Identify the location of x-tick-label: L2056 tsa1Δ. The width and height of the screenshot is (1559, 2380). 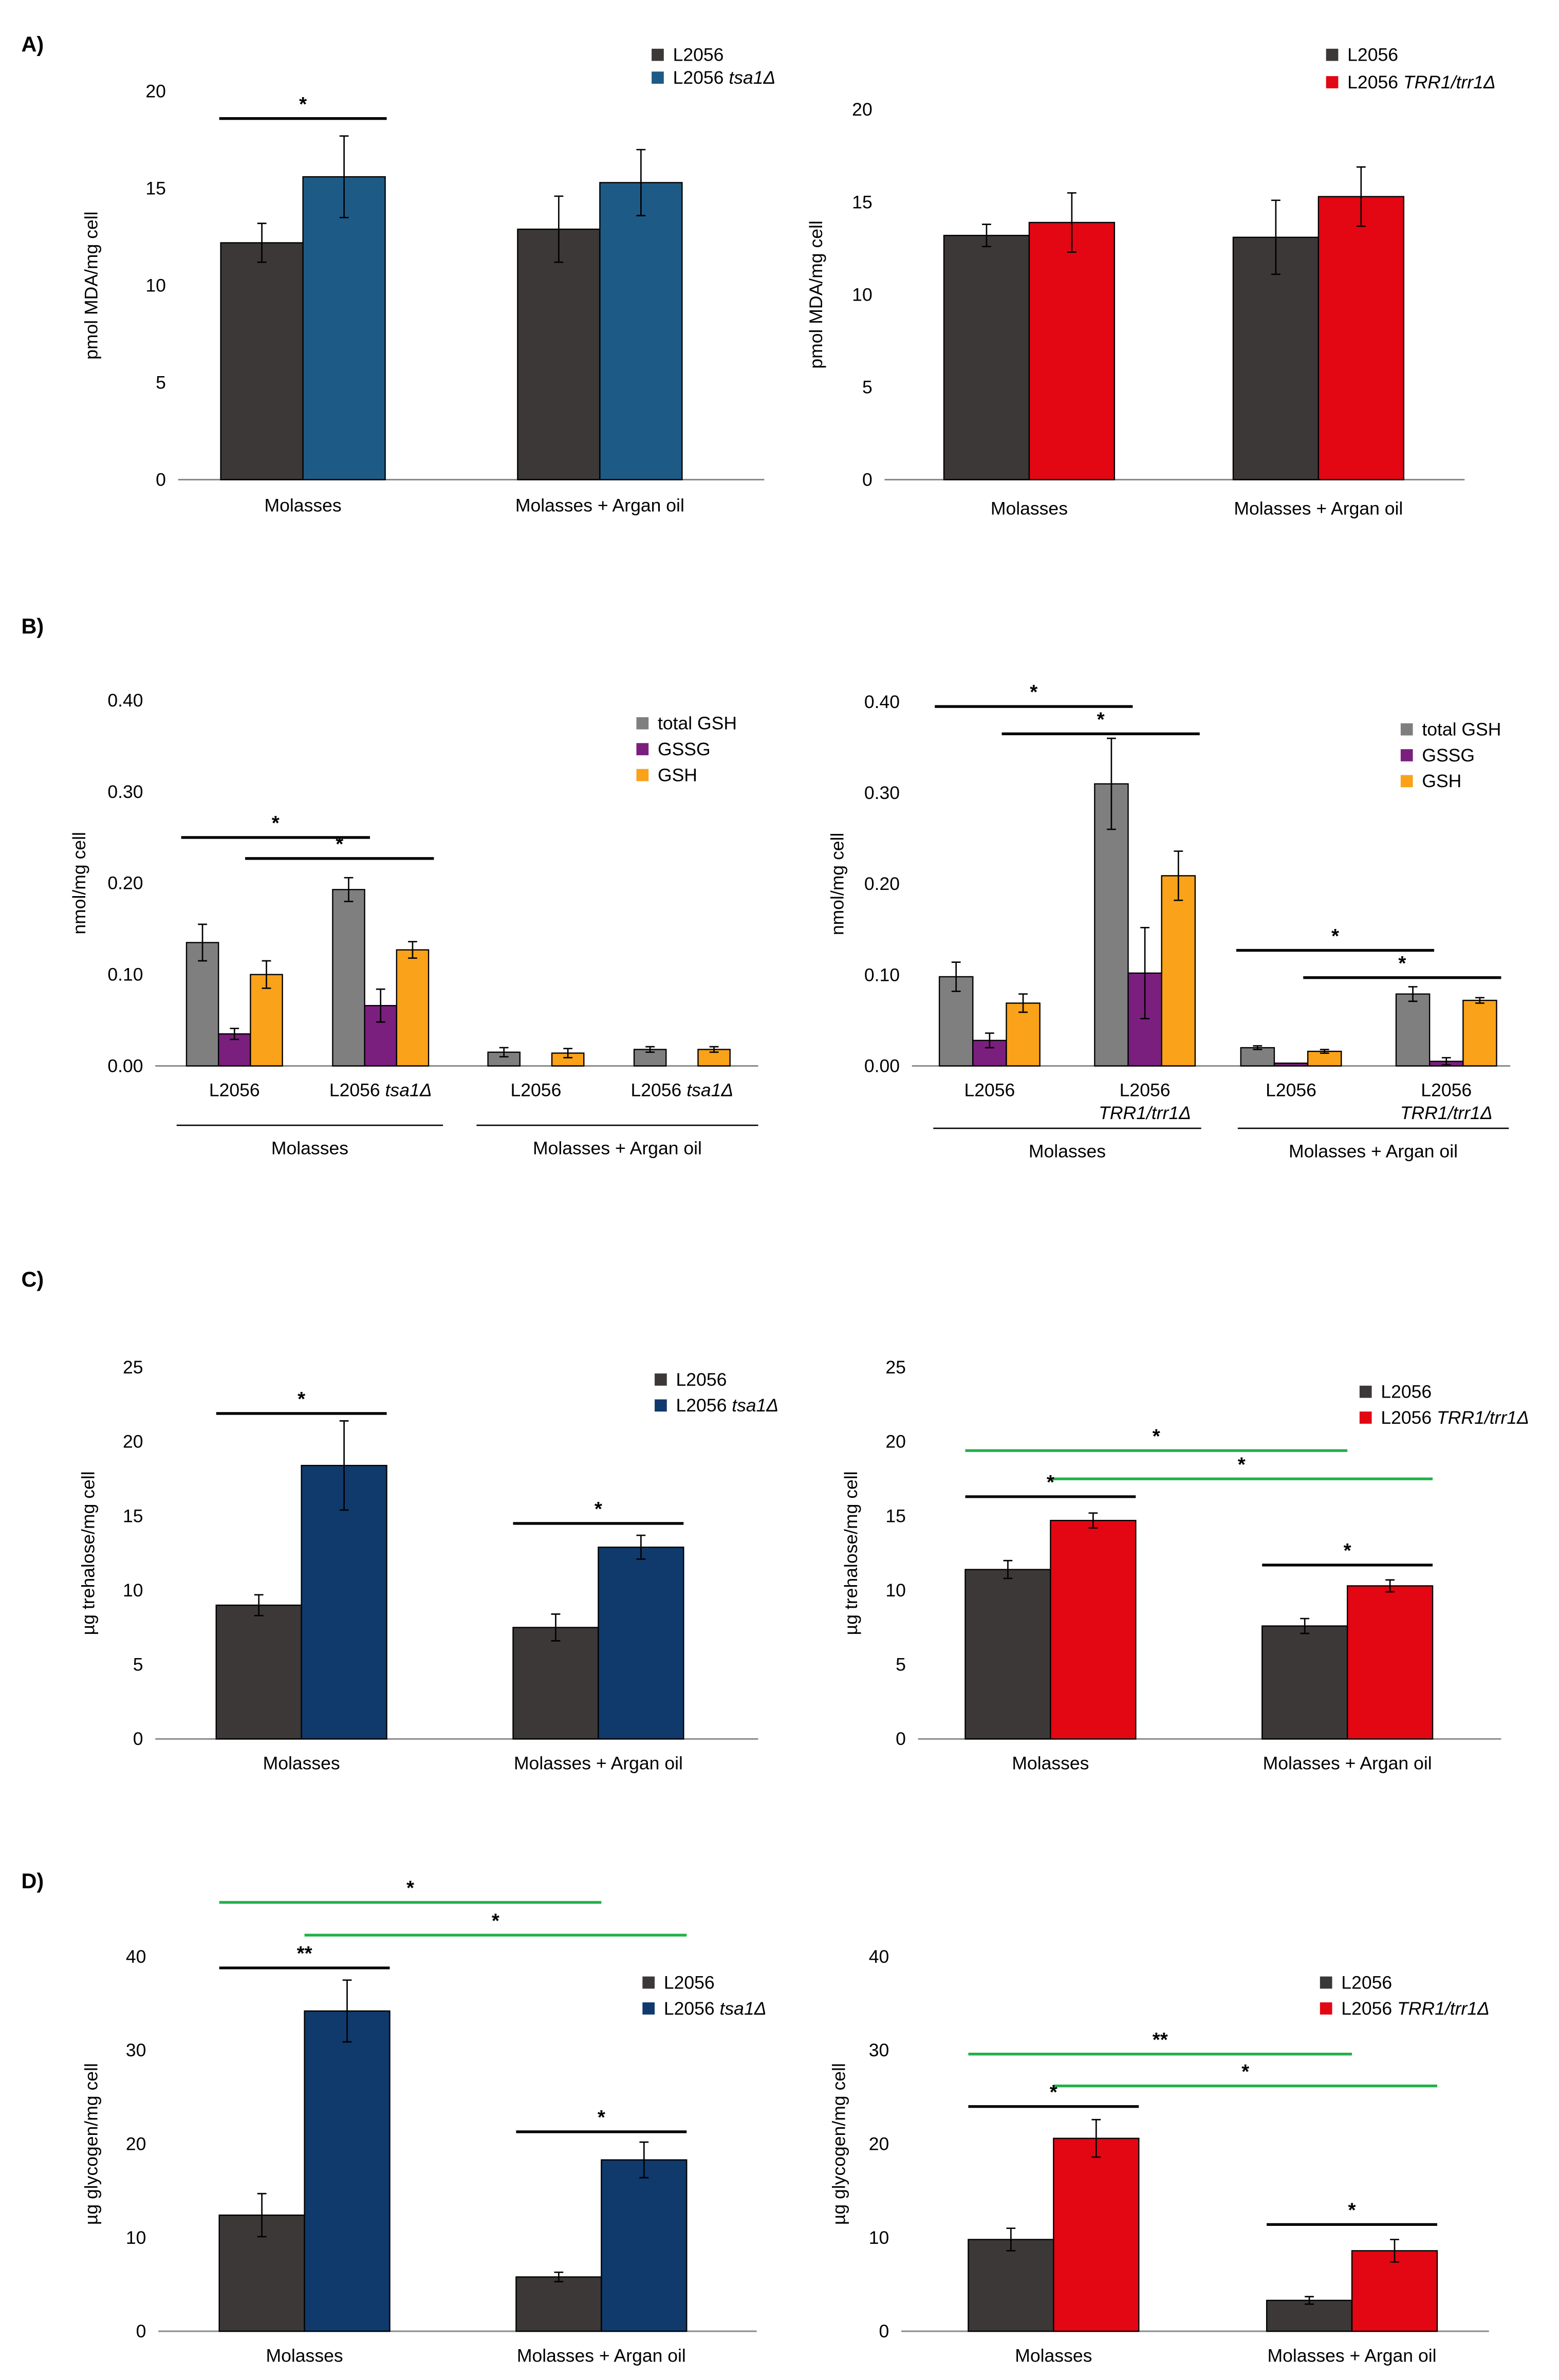
(681, 1090).